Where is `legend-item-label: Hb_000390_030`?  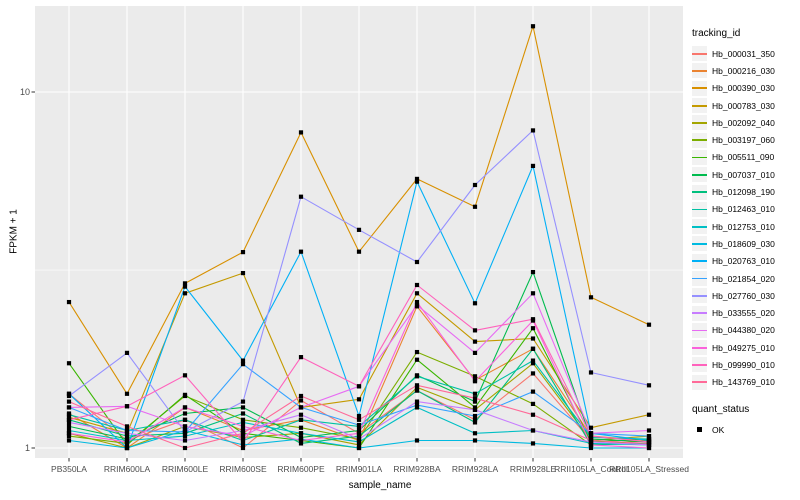 legend-item-label: Hb_000390_030 is located at coordinates (743, 88).